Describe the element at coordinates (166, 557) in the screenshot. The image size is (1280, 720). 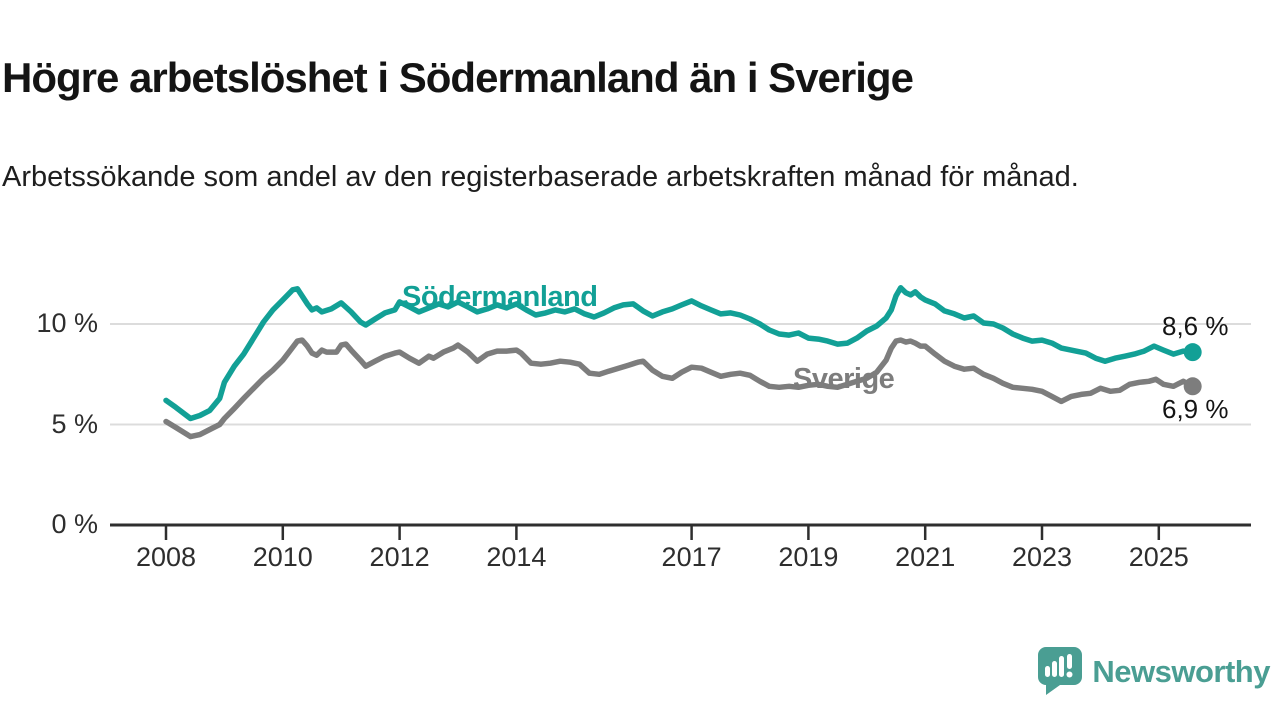
I see `x-axis-label-2008: 2008` at that location.